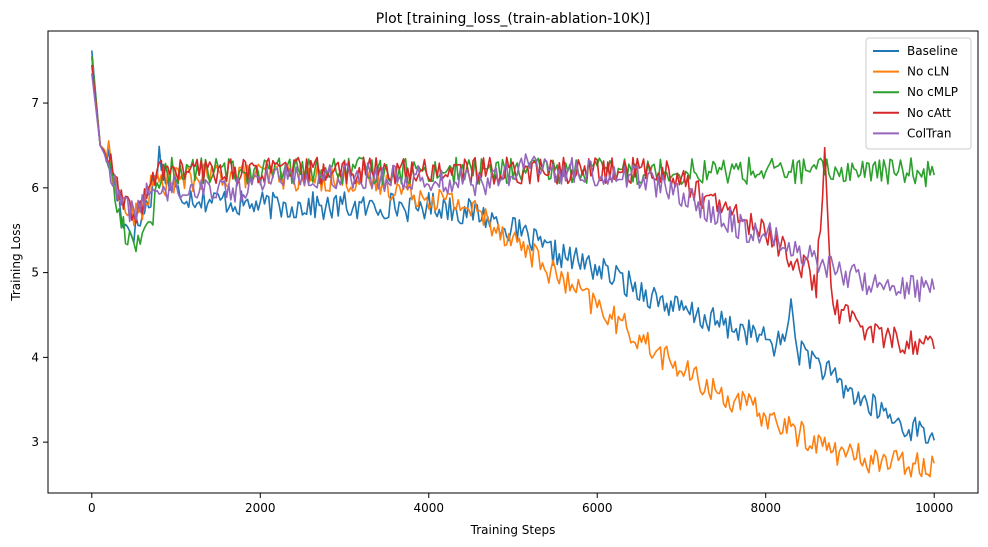  What do you see at coordinates (35, 442) in the screenshot?
I see `y-tick-label: 3` at bounding box center [35, 442].